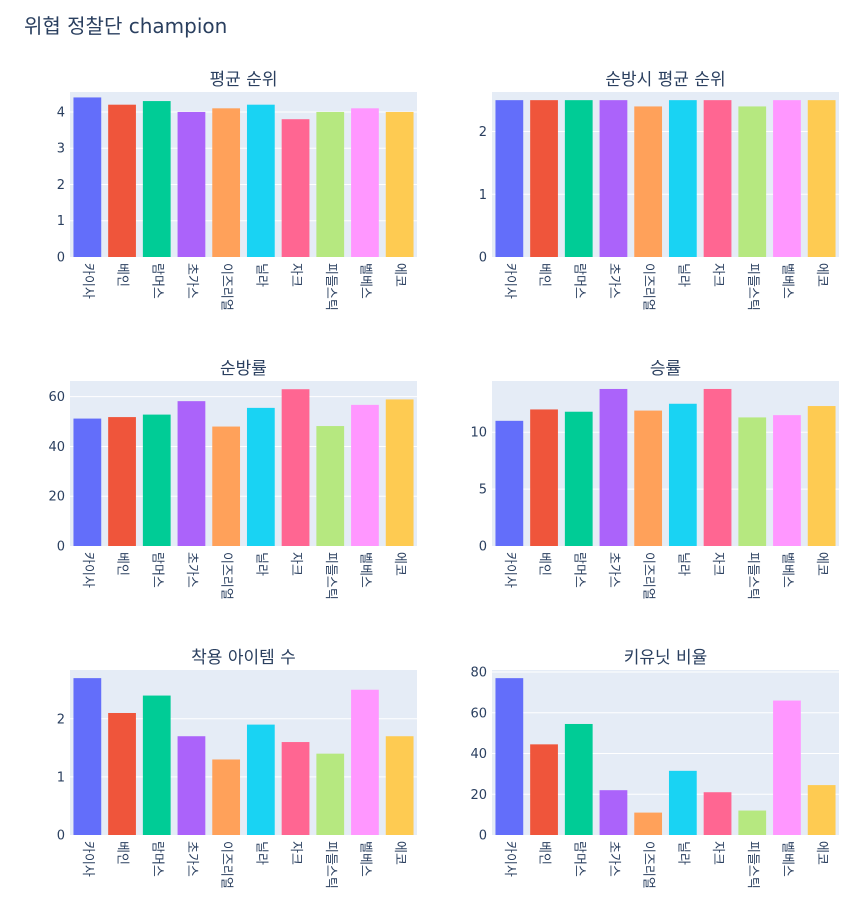 The image size is (862, 917). What do you see at coordinates (126, 26) in the screenshot?
I see `figure-title: 위협 정찰단 champion` at bounding box center [126, 26].